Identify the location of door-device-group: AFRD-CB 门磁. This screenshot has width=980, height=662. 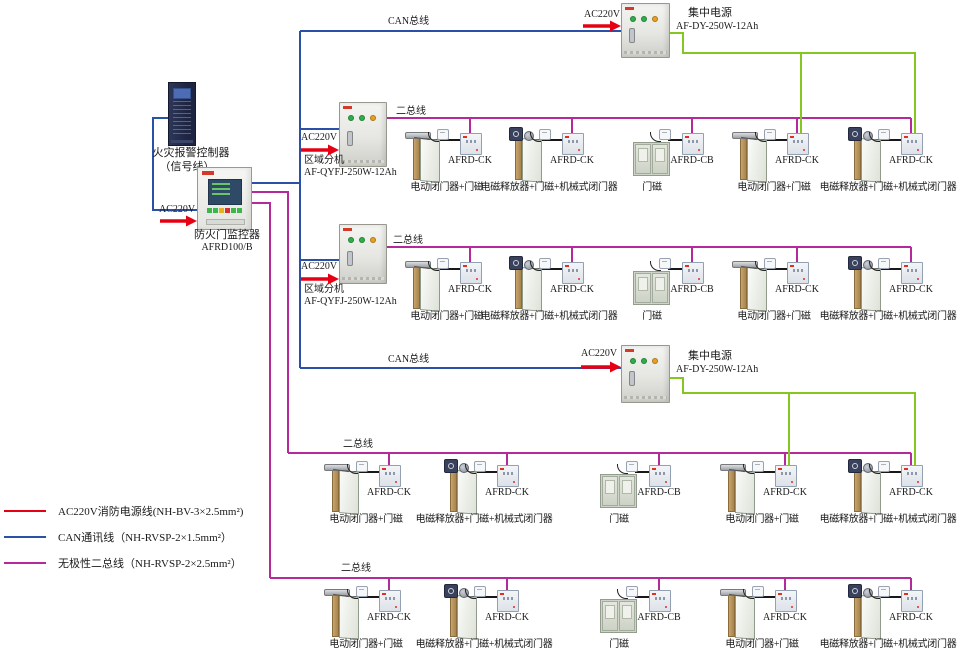
(636, 493).